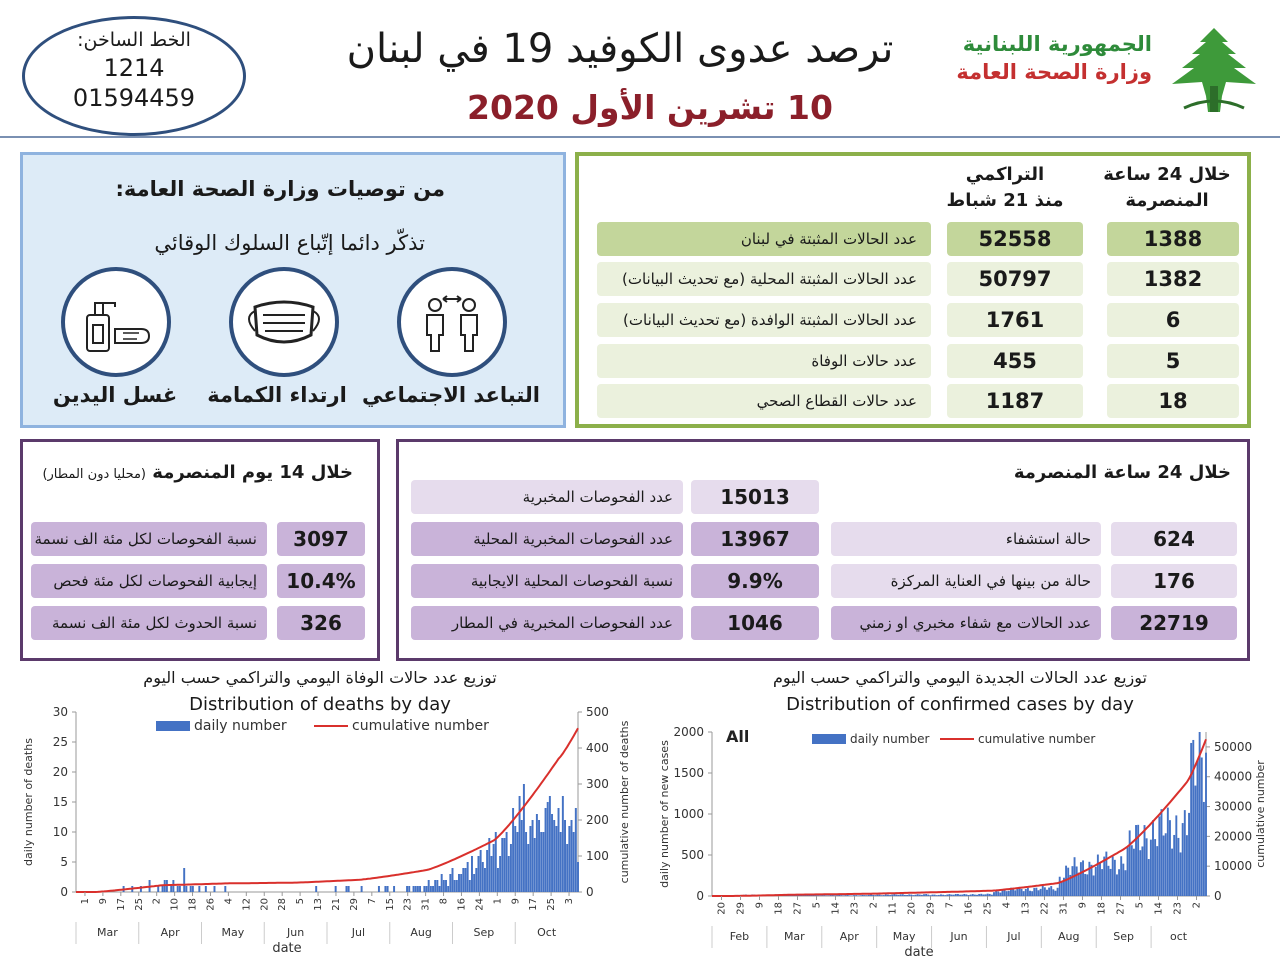  Describe the element at coordinates (321, 623) in the screenshot. I see `incidence-per-100k-value: 326` at that location.